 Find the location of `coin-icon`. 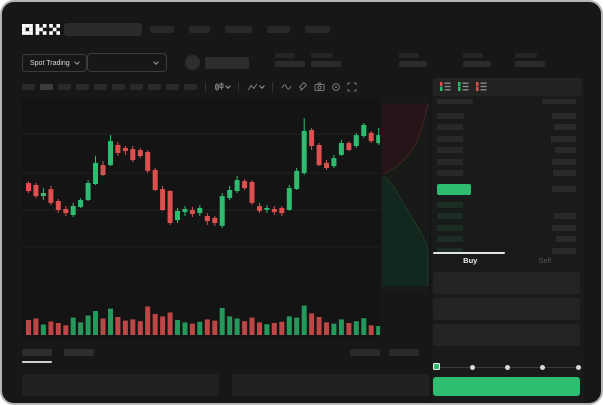

coin-icon is located at coordinates (192, 62).